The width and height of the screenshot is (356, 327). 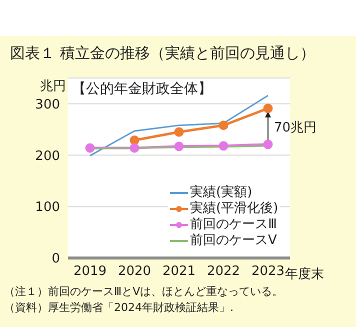 What do you see at coordinates (268, 272) in the screenshot?
I see `x-tick-label: 2023` at bounding box center [268, 272].